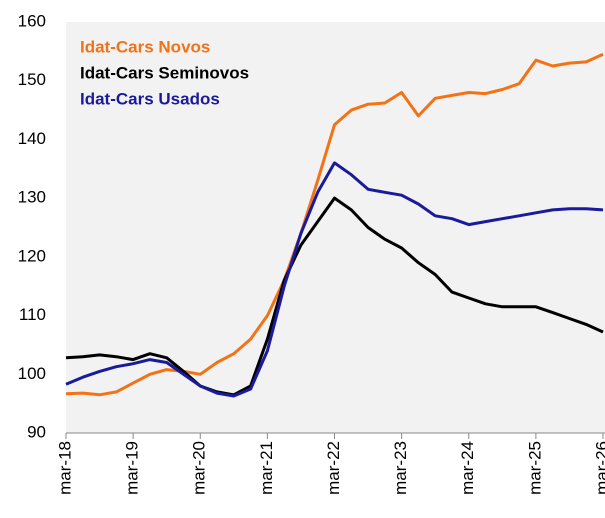 The width and height of the screenshot is (605, 518). I want to click on x-tick-label: mar-24, so click(467, 468).